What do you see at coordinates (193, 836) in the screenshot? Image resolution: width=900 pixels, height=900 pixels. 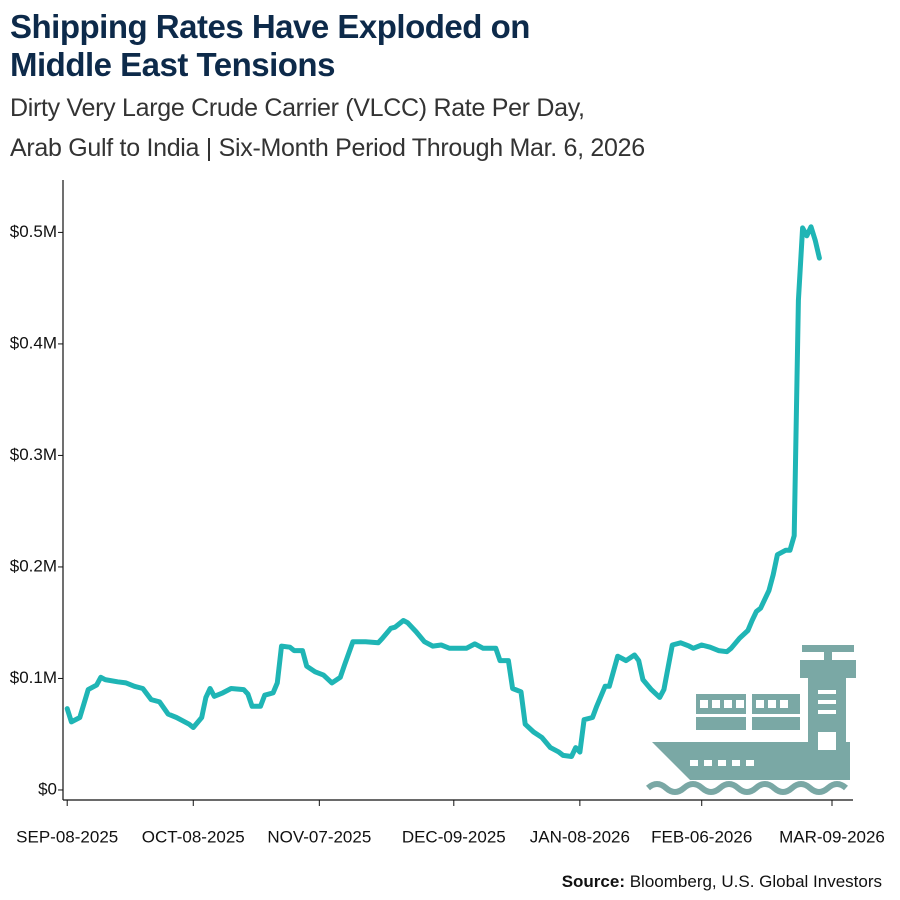 I see `x-tick-label: OCT-08-2025` at bounding box center [193, 836].